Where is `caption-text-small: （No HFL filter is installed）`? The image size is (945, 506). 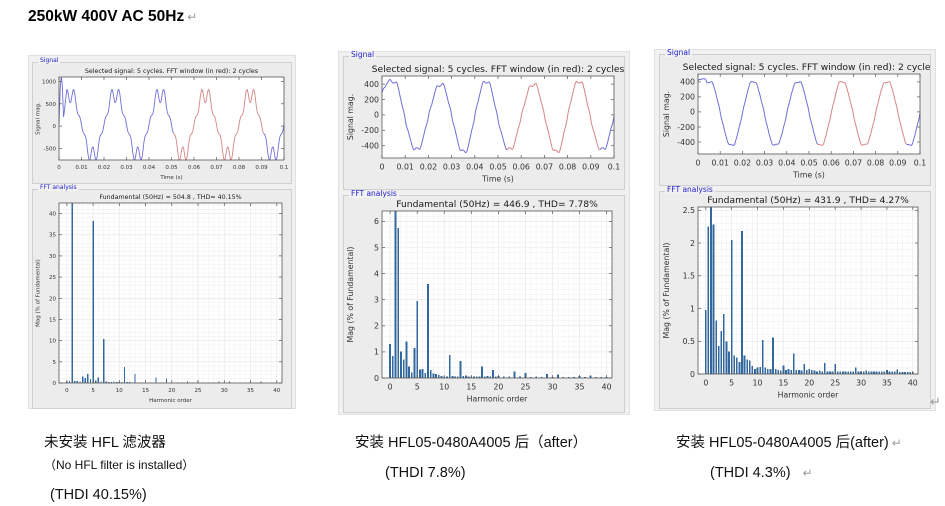 caption-text-small: （No HFL filter is installed） is located at coordinates (119, 465).